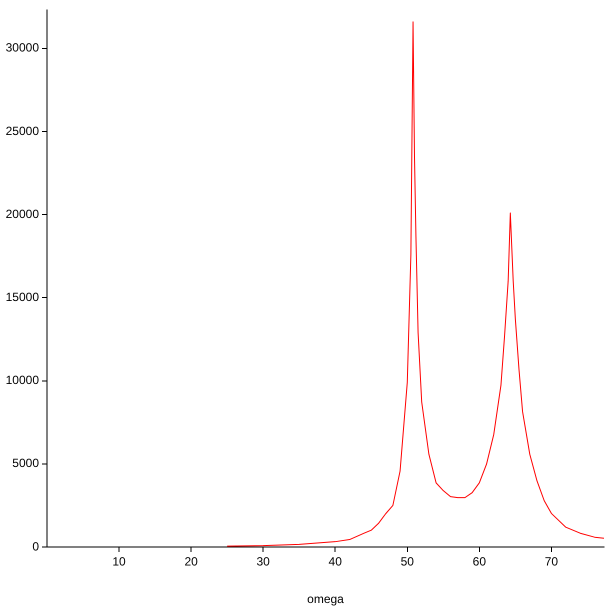 Image resolution: width=611 pixels, height=611 pixels. I want to click on y-tick-label: 5000, so click(26, 463).